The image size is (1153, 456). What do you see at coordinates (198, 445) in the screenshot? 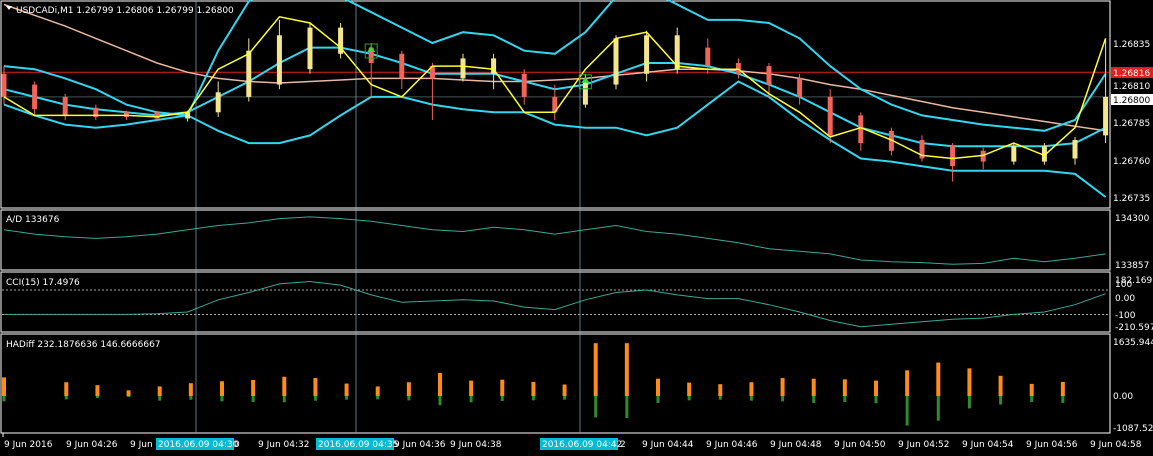
I see `time-highlight-text: 2016.06.09 04:30` at bounding box center [198, 445].